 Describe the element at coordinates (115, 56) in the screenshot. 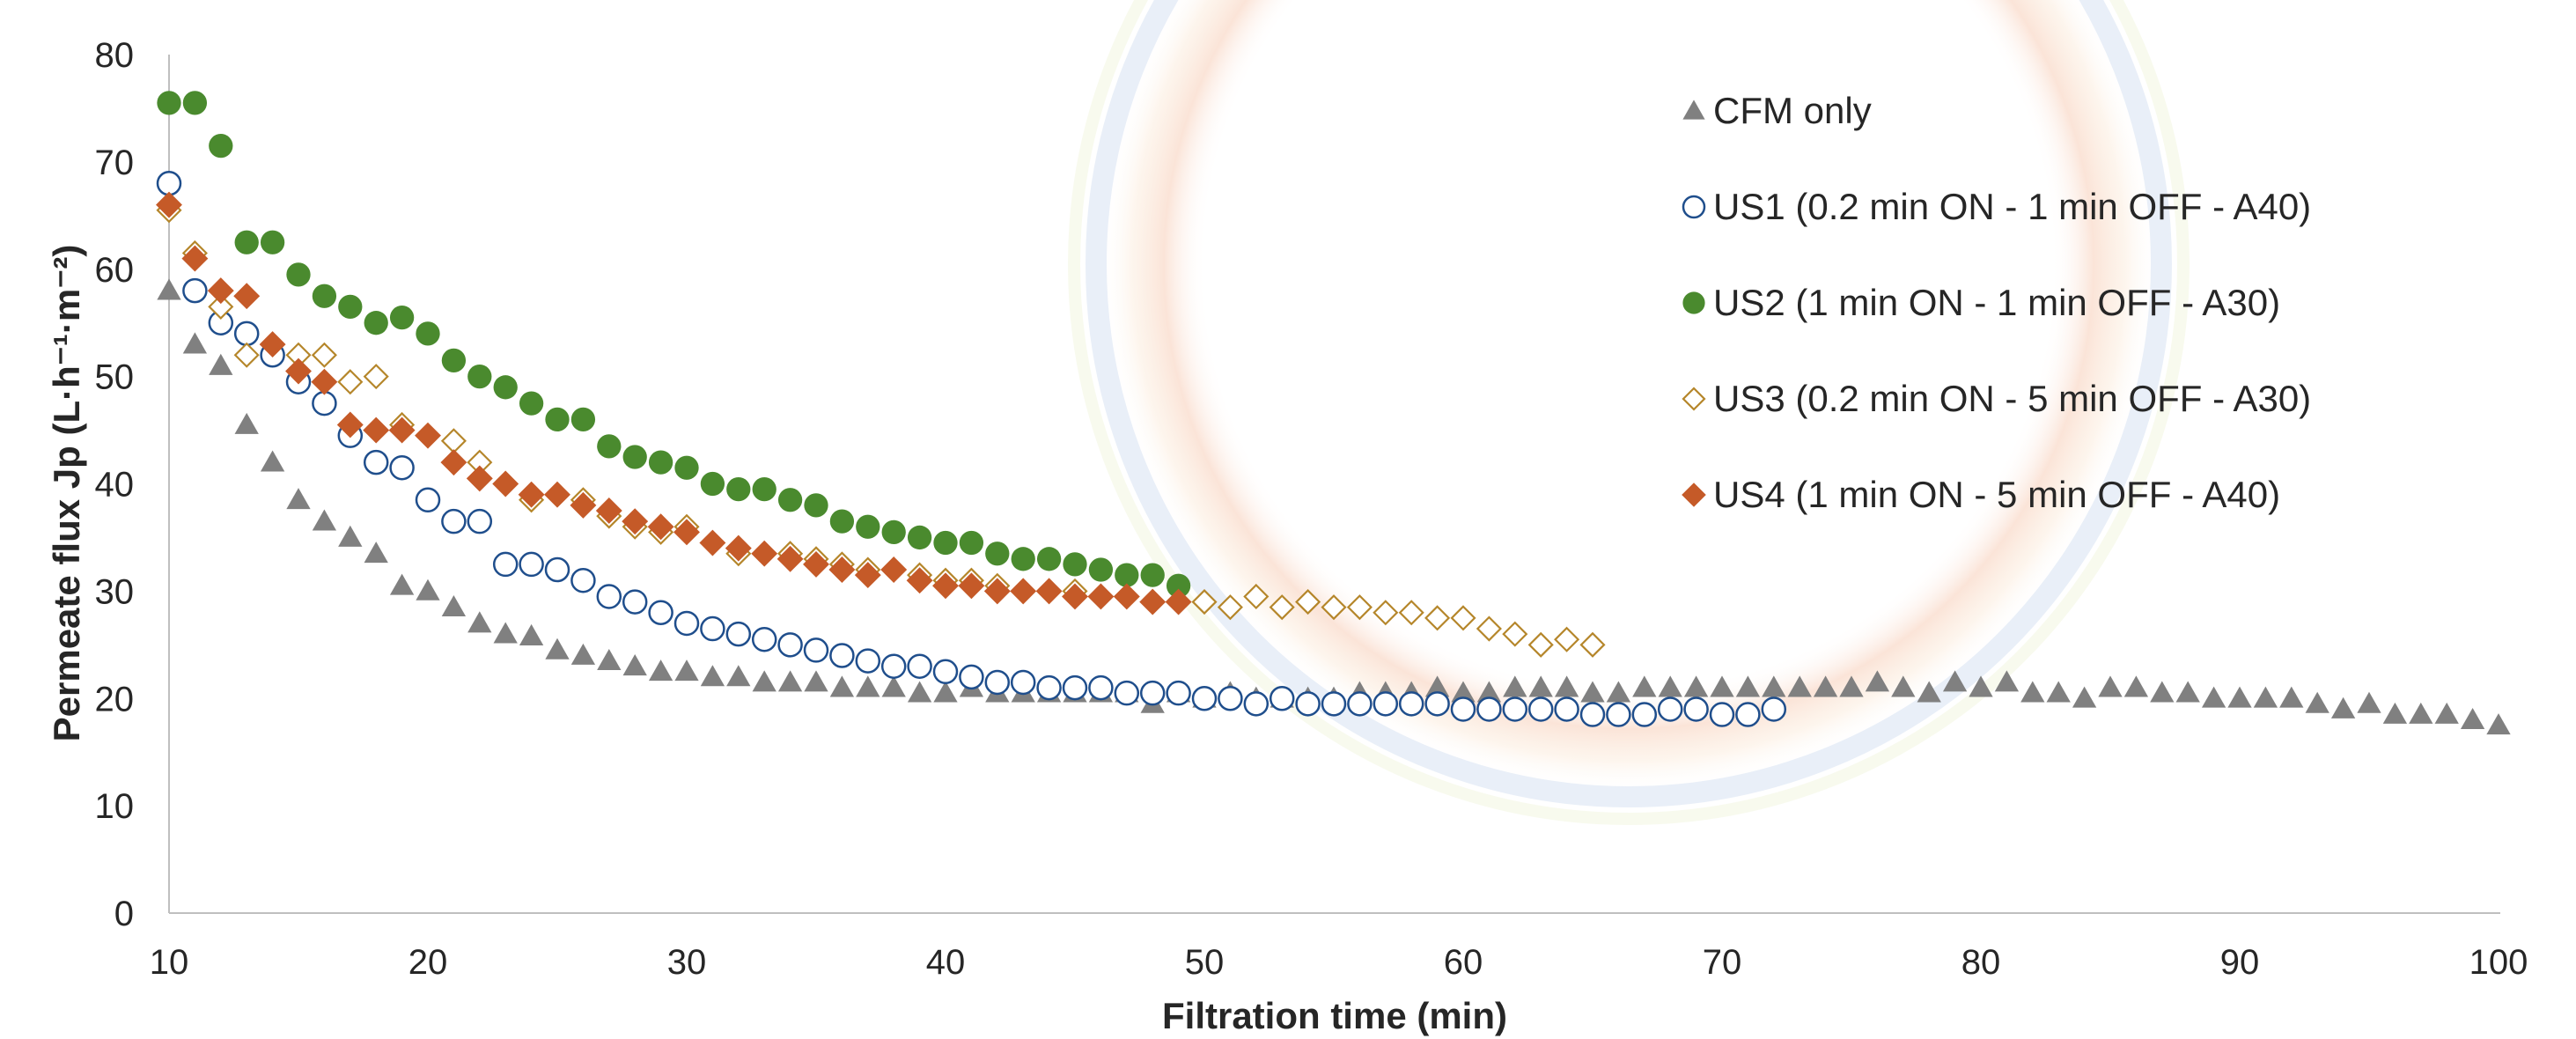

I see `y-tick-label: 80` at that location.